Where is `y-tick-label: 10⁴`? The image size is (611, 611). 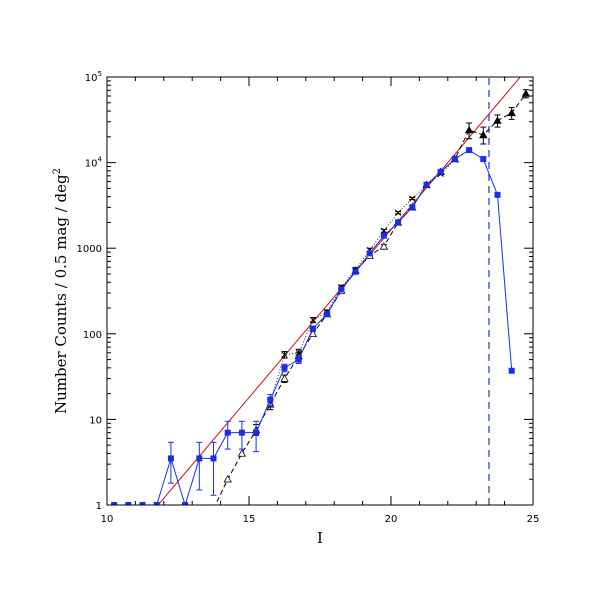 y-tick-label: 10⁴ is located at coordinates (94, 163).